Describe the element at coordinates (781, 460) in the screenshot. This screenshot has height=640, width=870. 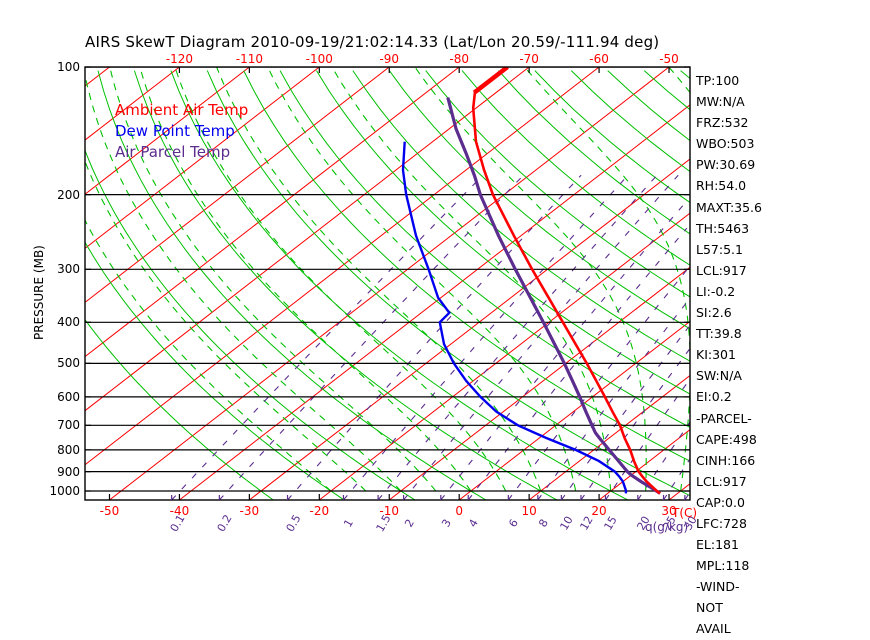
I see `index-line: CINH:166` at that location.